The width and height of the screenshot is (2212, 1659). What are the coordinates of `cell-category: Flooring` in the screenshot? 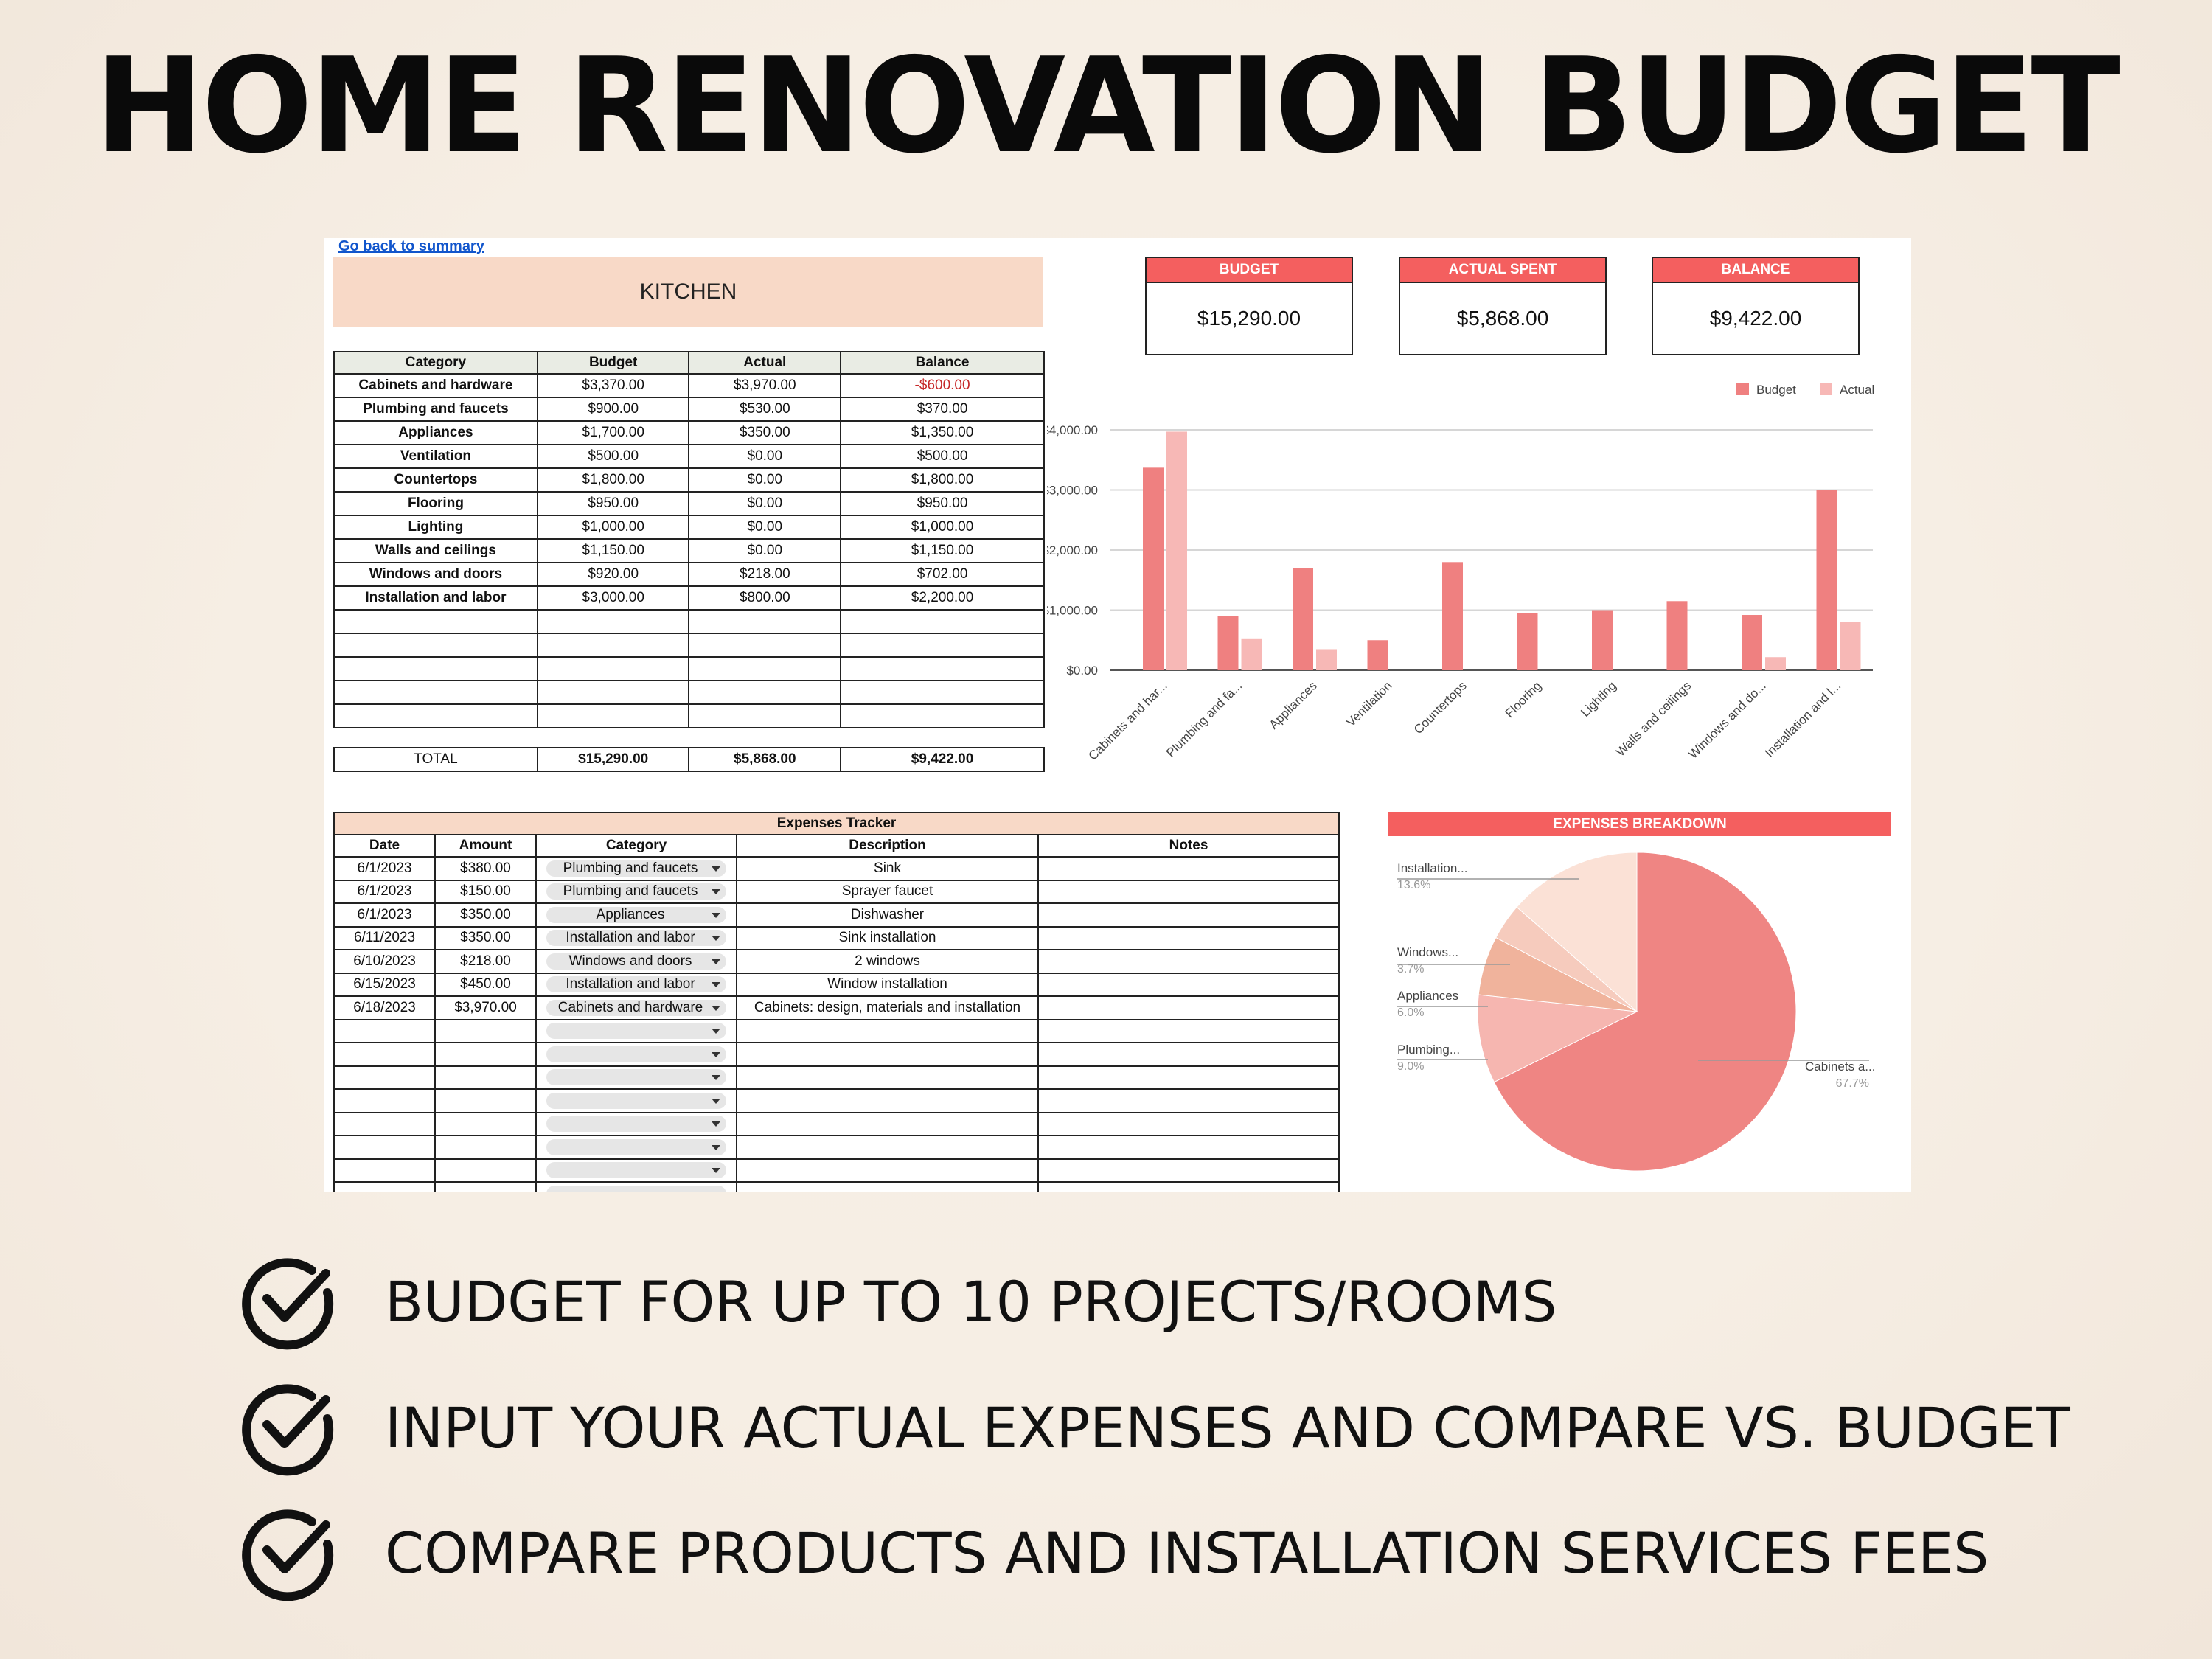 It's located at (435, 503).